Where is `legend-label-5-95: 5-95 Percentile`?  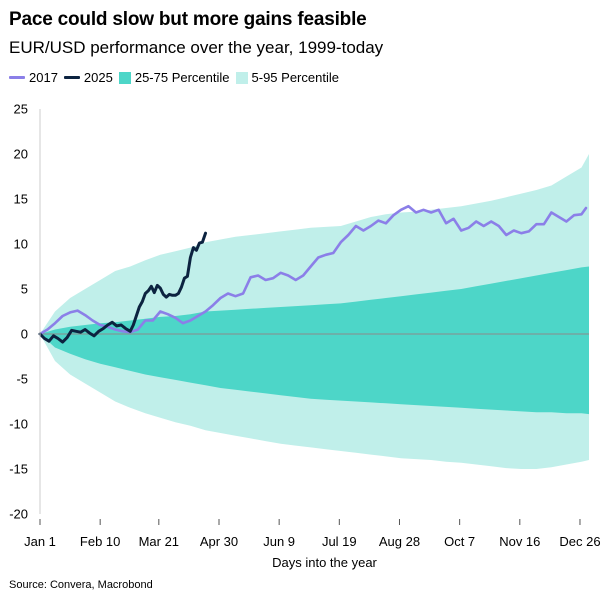
legend-label-5-95: 5-95 Percentile is located at coordinates (295, 77).